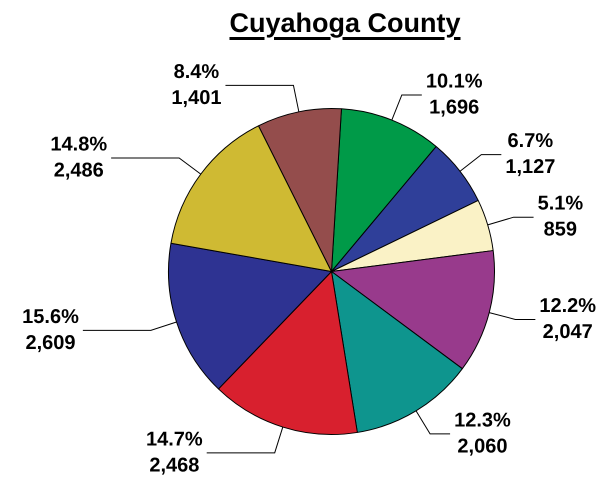 The height and width of the screenshot is (485, 609). Describe the element at coordinates (567, 318) in the screenshot. I see `data-label: 12.2% 2,047` at that location.